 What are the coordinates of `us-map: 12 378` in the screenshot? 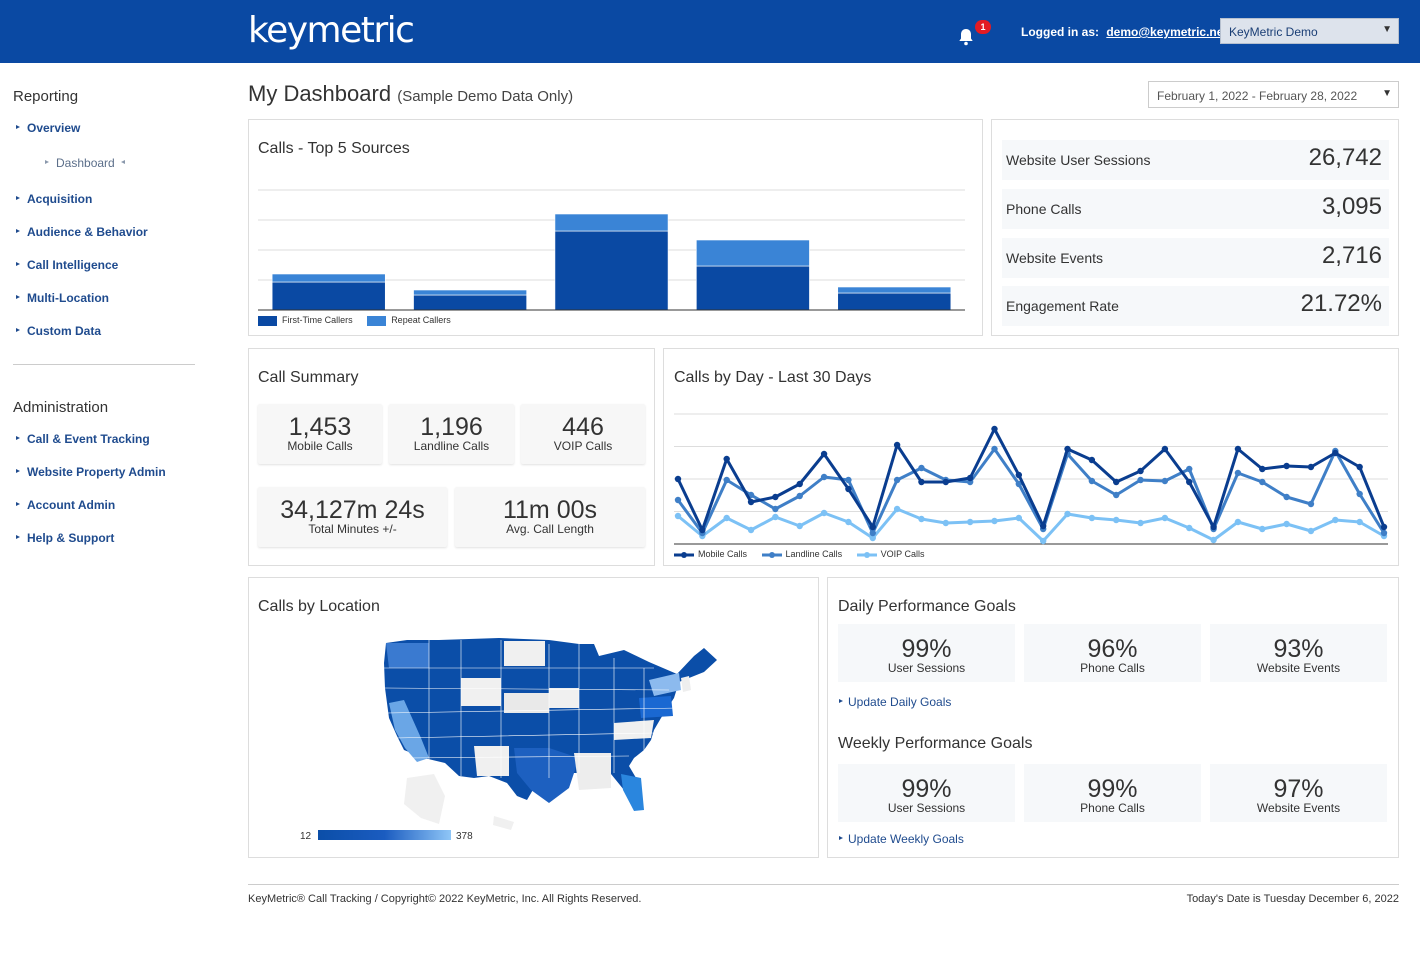 It's located at (533, 717).